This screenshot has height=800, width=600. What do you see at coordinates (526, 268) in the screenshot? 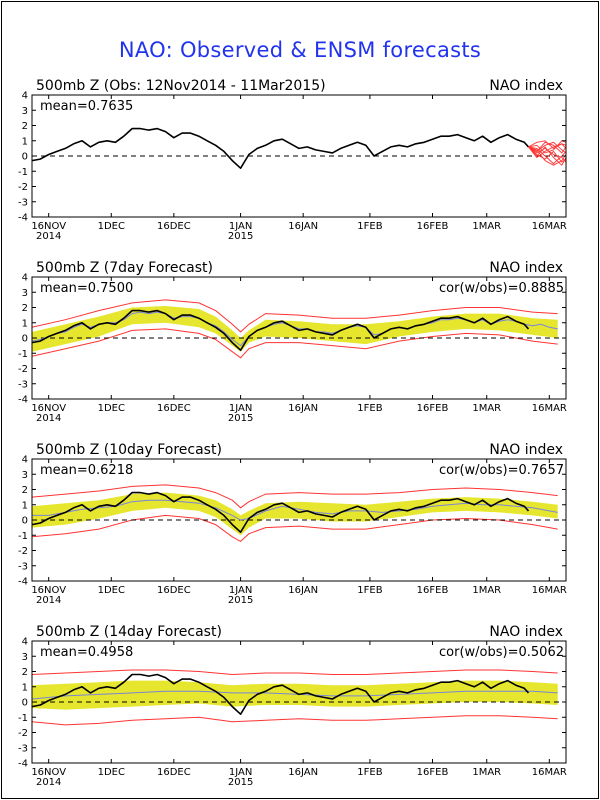
I see `panel-index-label: NAO index` at bounding box center [526, 268].